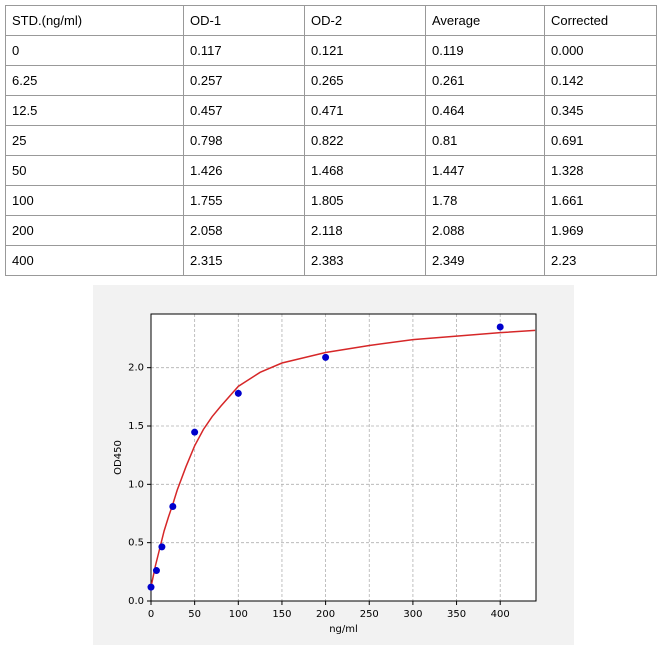  What do you see at coordinates (238, 614) in the screenshot?
I see `x-tick-label: 100` at bounding box center [238, 614].